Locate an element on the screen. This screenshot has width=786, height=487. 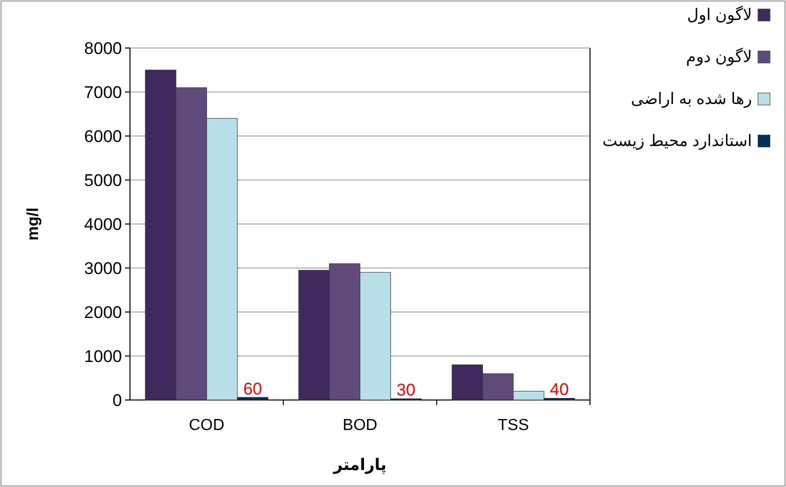
legend-label: لاگون اول is located at coordinates (719, 14).